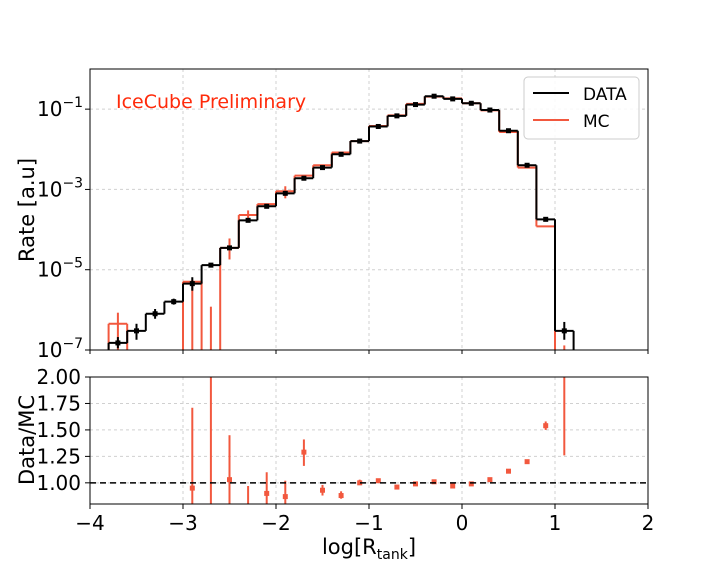  I want to click on bottom-ytick-label: 1.75, so click(58, 403).